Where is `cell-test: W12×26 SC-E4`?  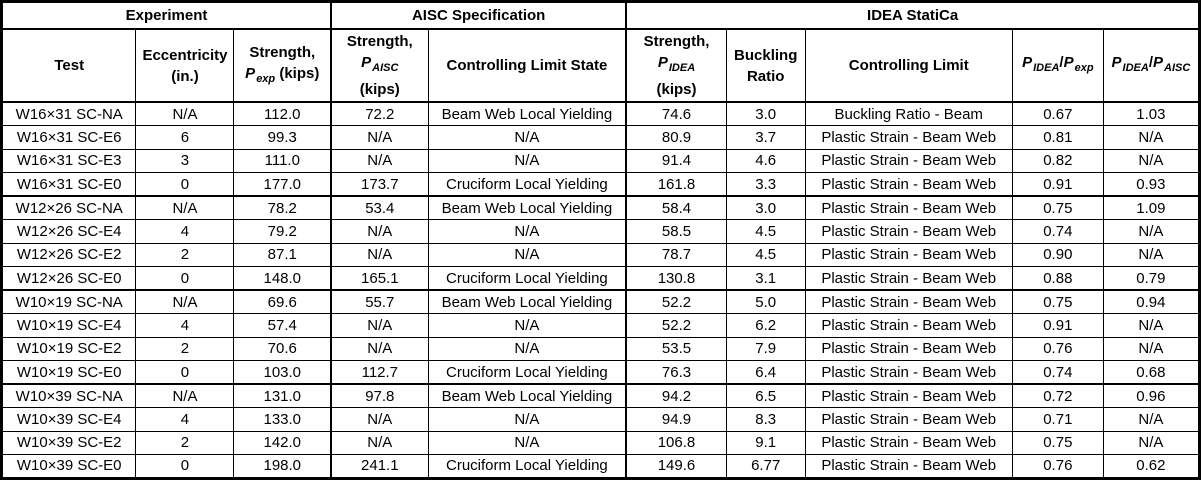
cell-test: W12×26 SC-E4 is located at coordinates (68, 231).